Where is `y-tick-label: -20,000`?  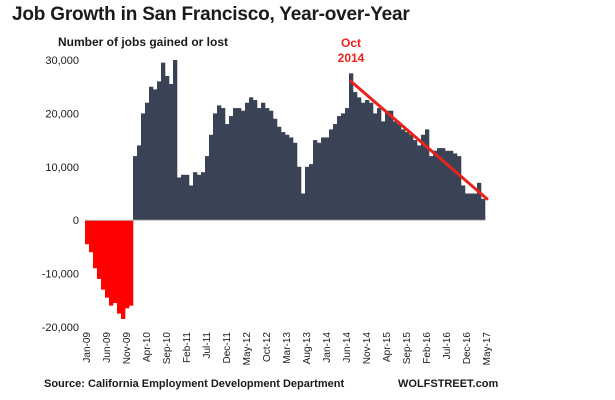 y-tick-label: -20,000 is located at coordinates (60, 328).